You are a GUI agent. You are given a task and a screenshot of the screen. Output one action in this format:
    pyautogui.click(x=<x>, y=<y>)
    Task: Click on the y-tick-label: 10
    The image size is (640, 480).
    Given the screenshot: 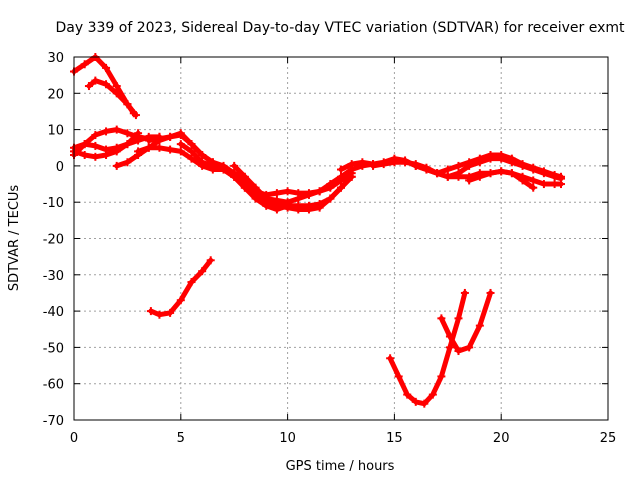 What is the action you would take?
    pyautogui.click(x=55, y=131)
    